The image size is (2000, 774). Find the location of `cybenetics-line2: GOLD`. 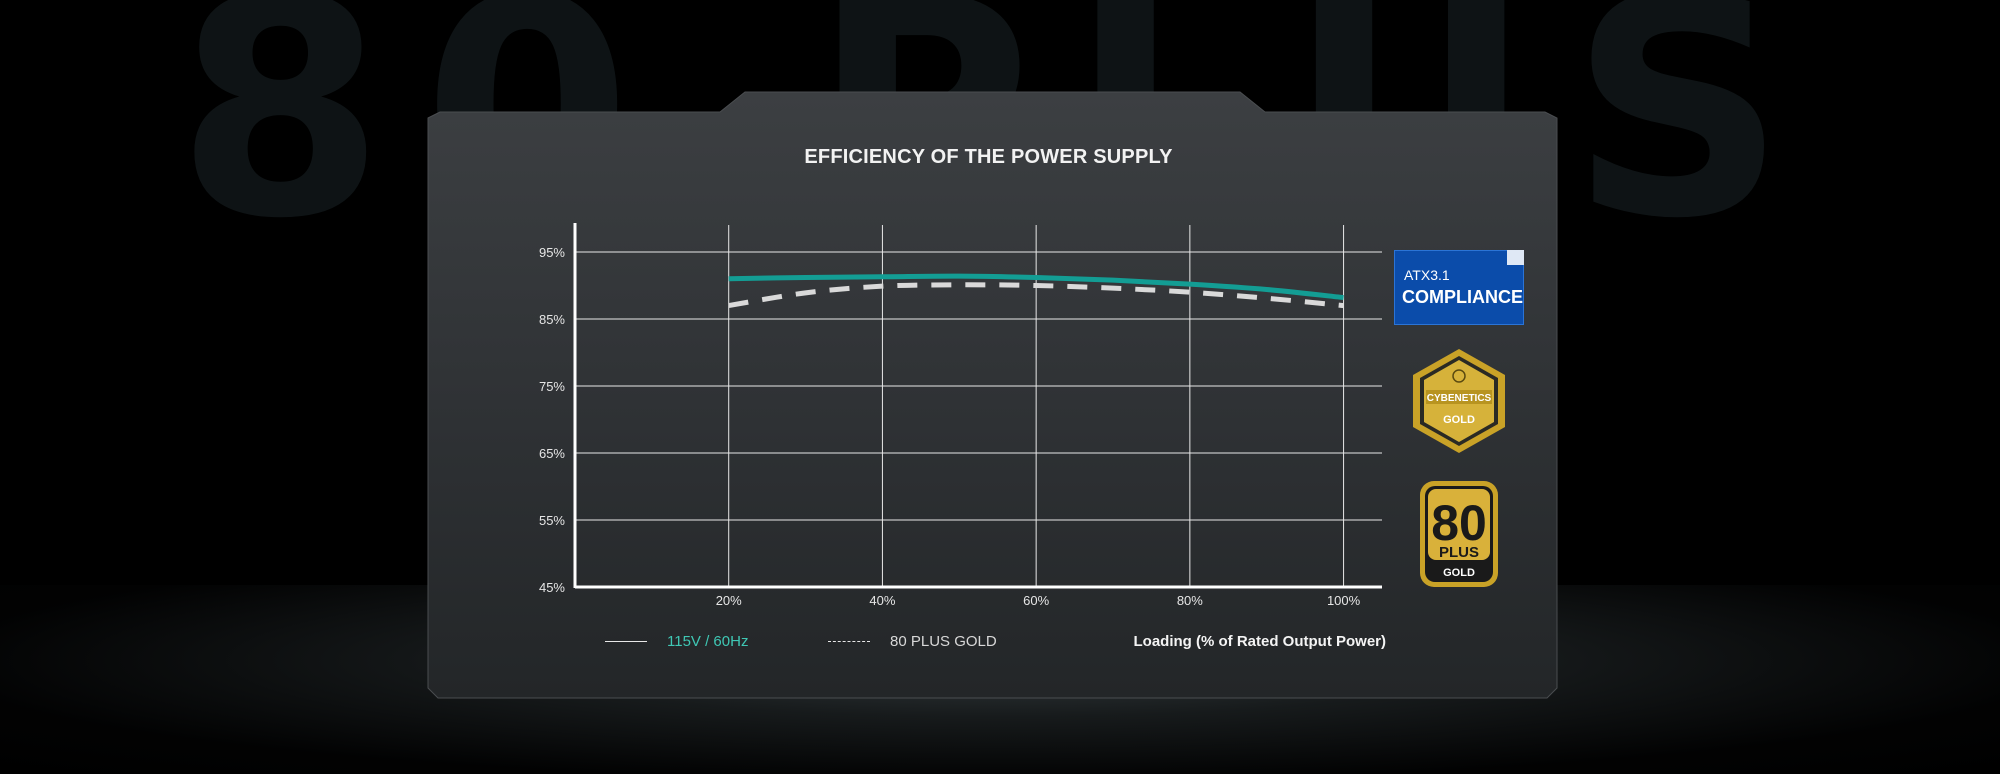

cybenetics-line2: GOLD is located at coordinates (1459, 420).